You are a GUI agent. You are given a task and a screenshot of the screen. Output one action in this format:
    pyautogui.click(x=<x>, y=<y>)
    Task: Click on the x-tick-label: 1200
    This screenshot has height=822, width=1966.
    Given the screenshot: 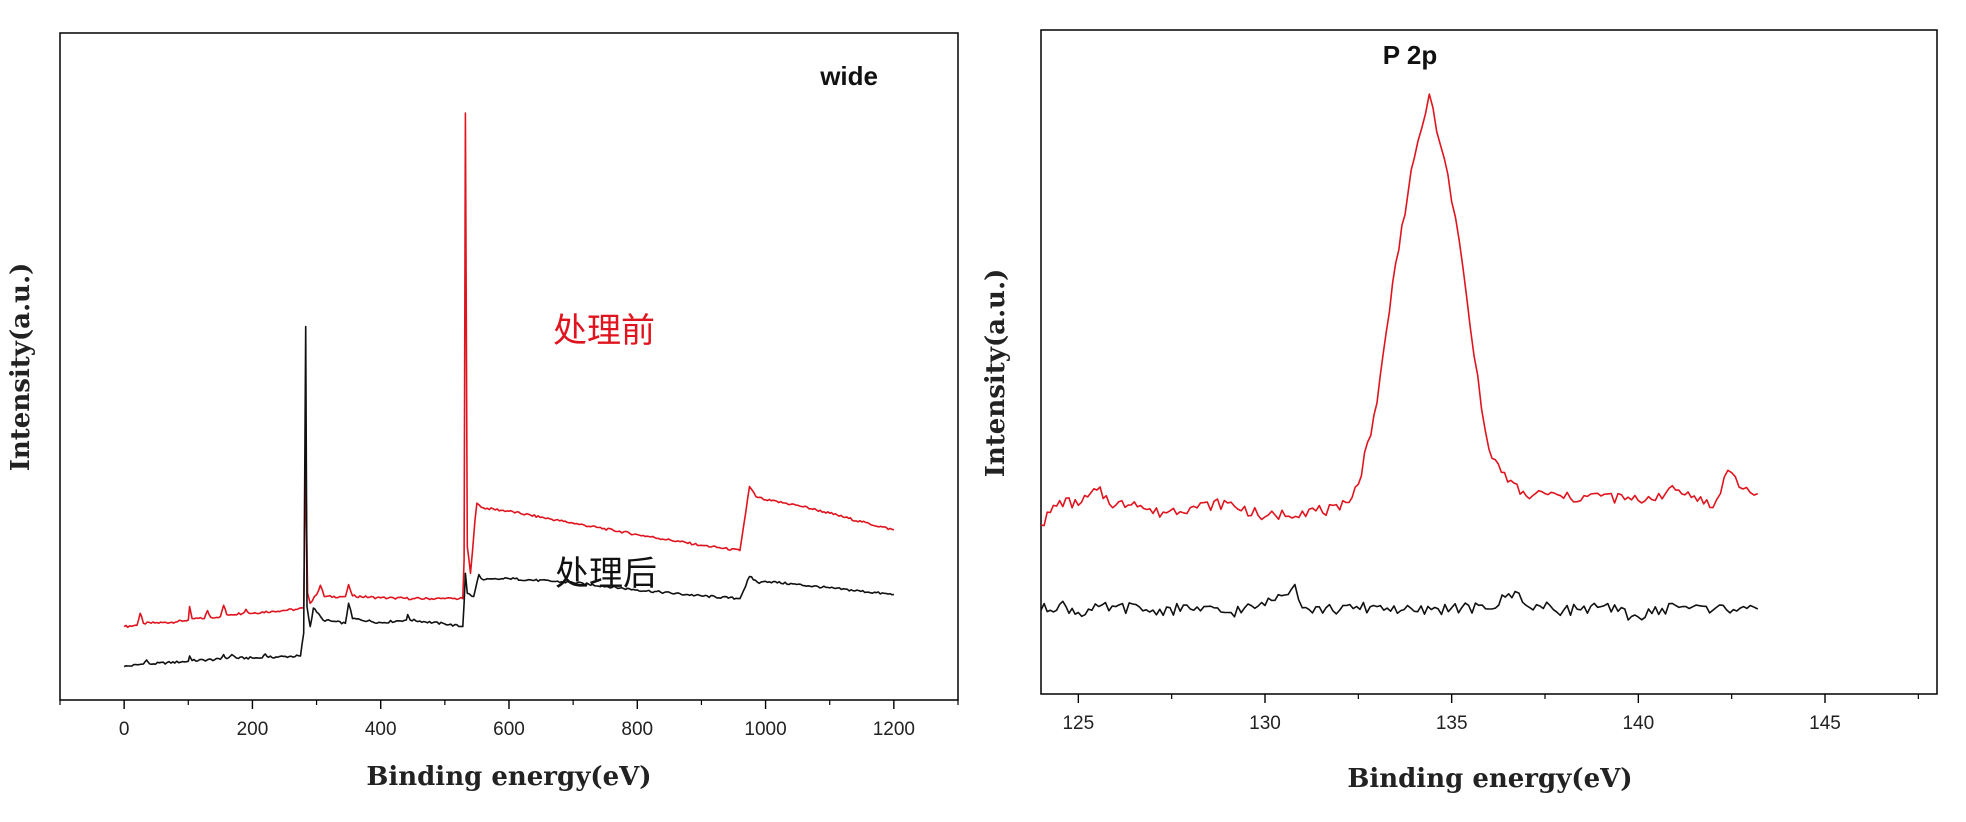 What is the action you would take?
    pyautogui.click(x=894, y=729)
    